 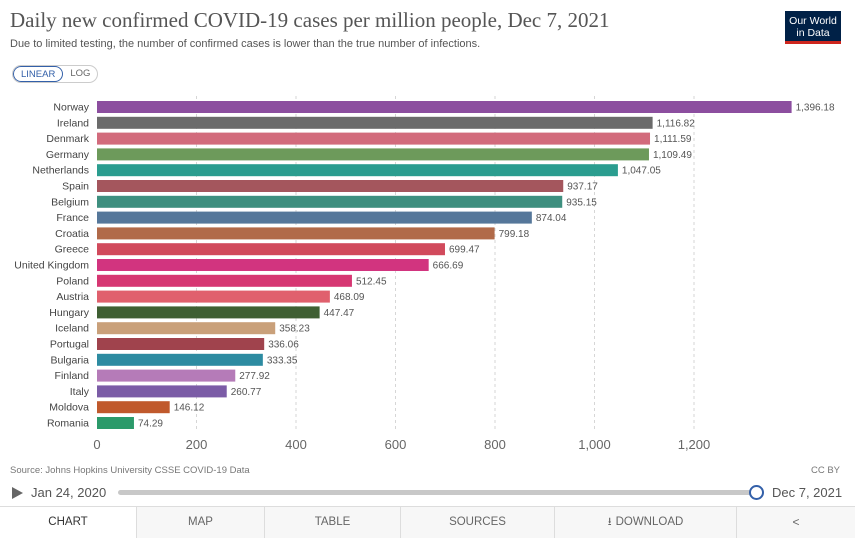 I want to click on value-label: 1,116.82, so click(x=676, y=123).